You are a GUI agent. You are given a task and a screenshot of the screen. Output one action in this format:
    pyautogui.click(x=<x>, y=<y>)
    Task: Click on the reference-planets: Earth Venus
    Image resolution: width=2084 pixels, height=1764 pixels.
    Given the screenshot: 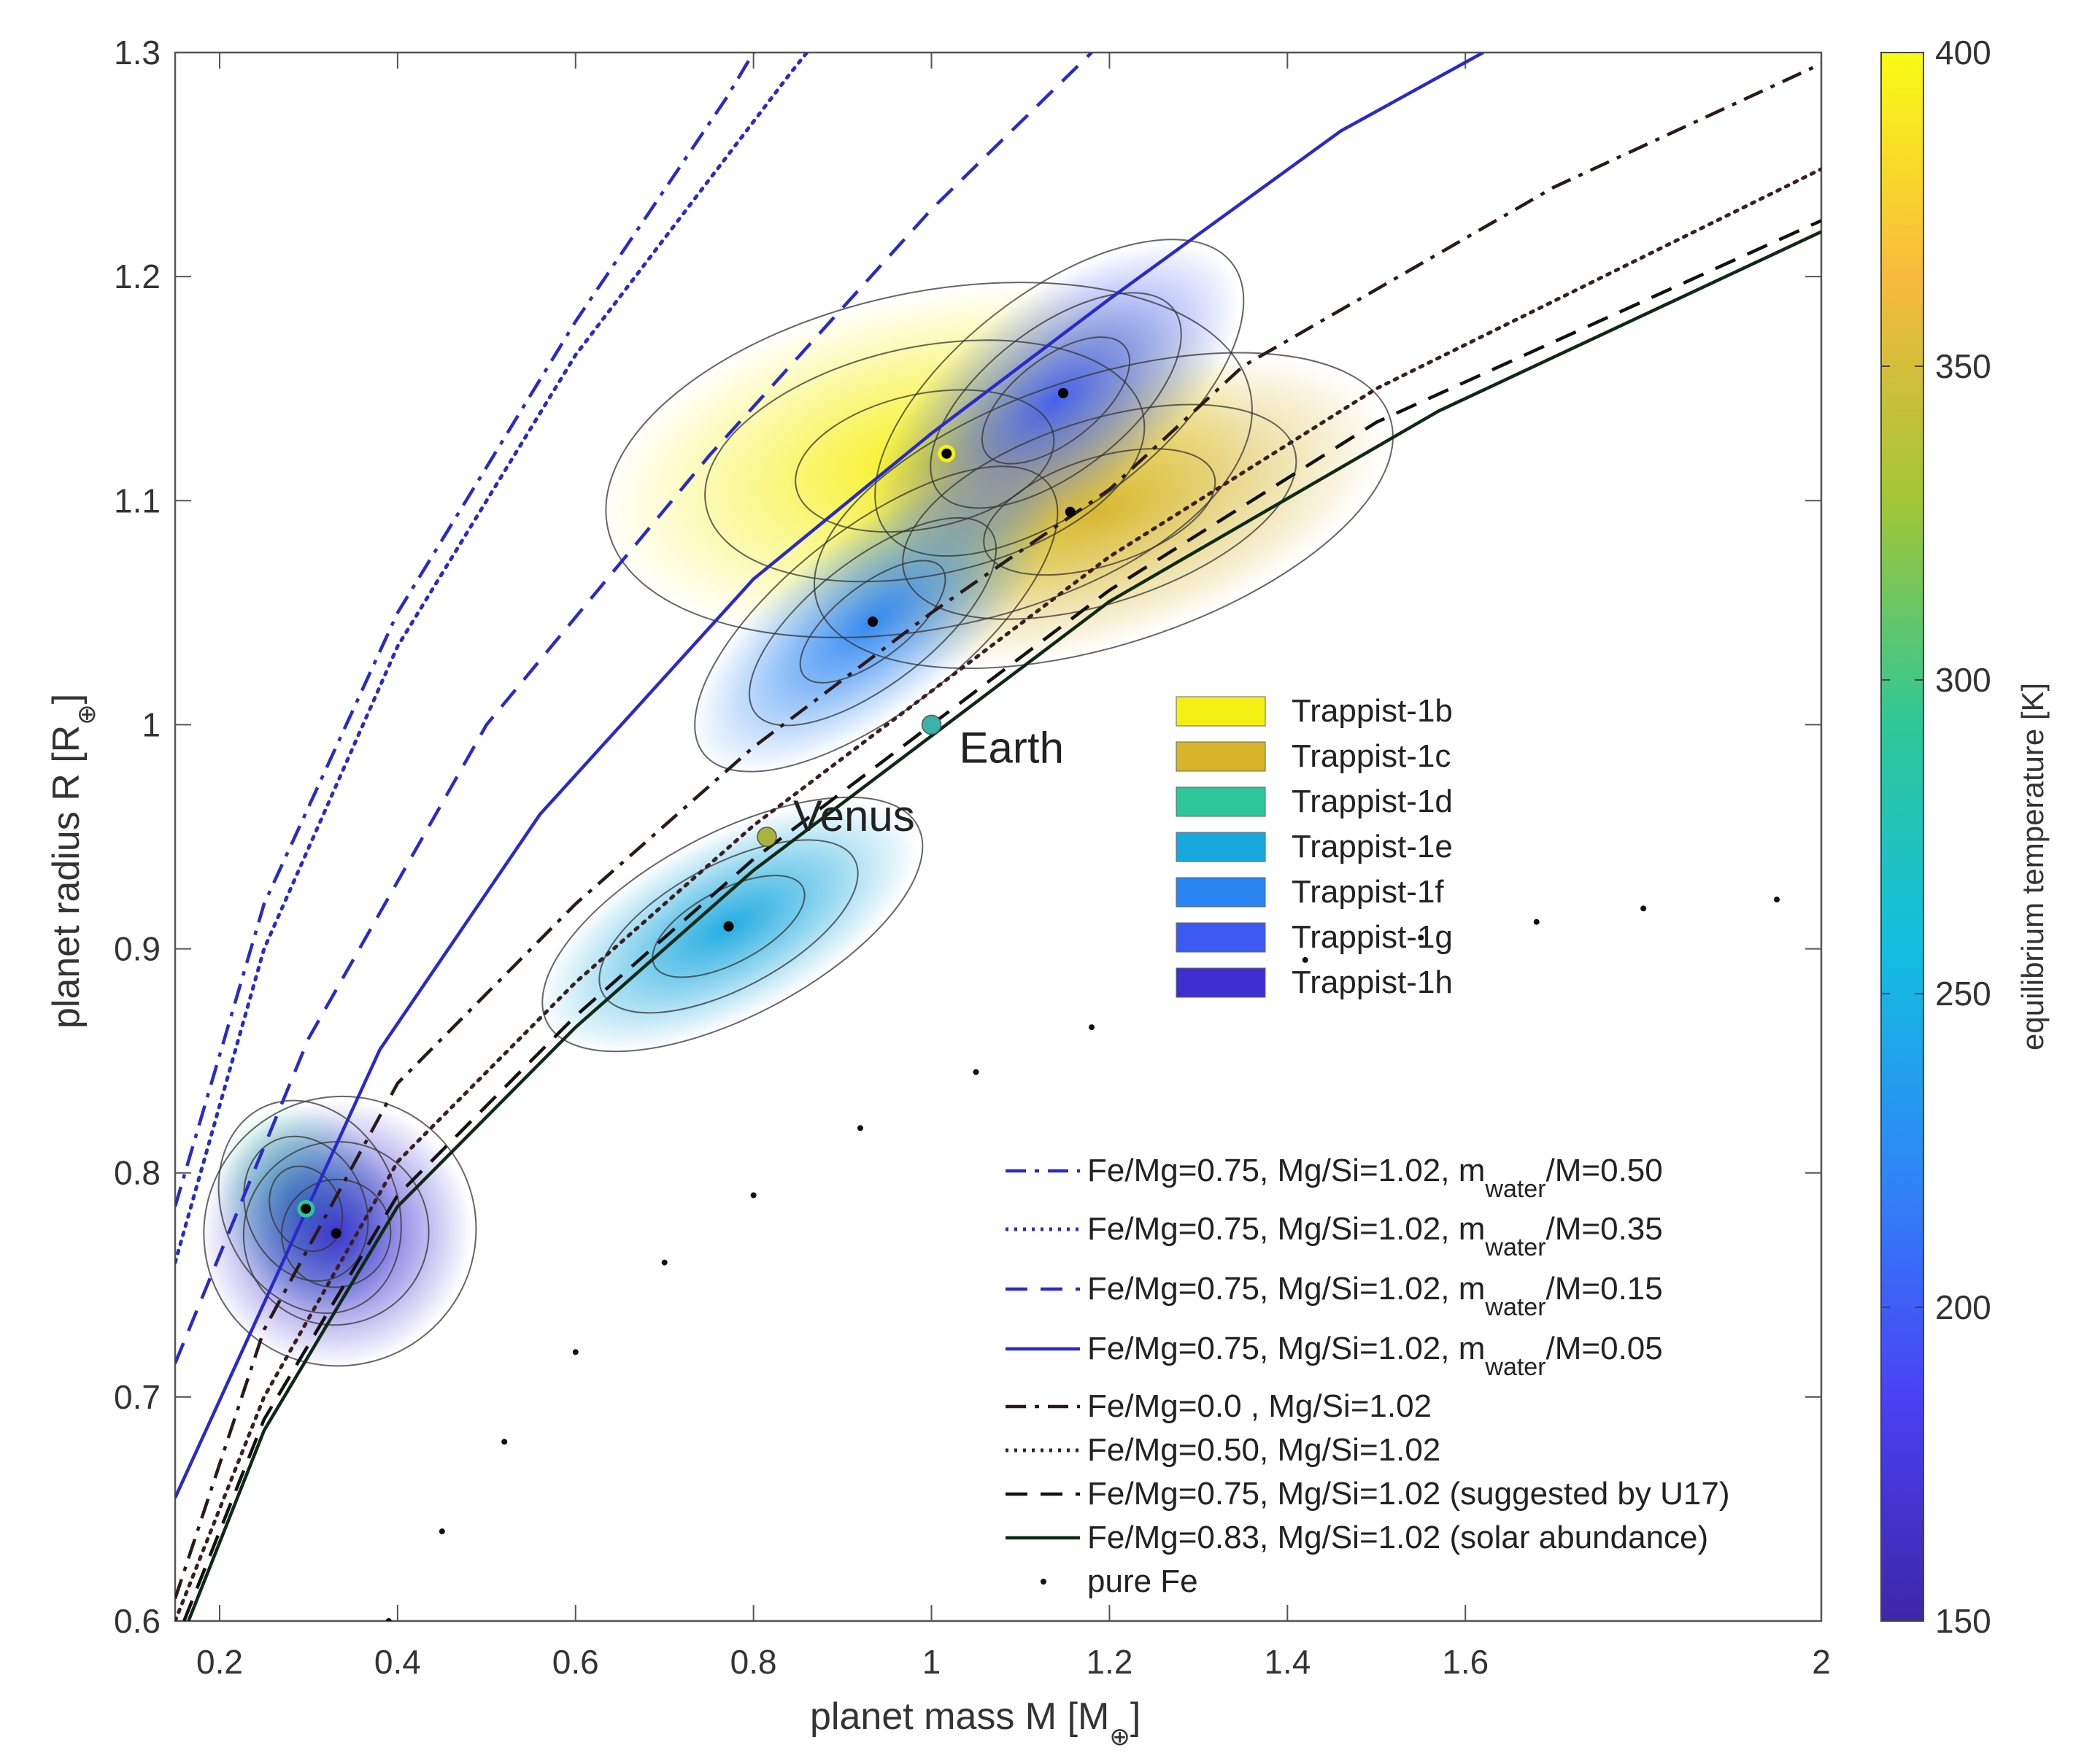 What is the action you would take?
    pyautogui.click(x=910, y=781)
    